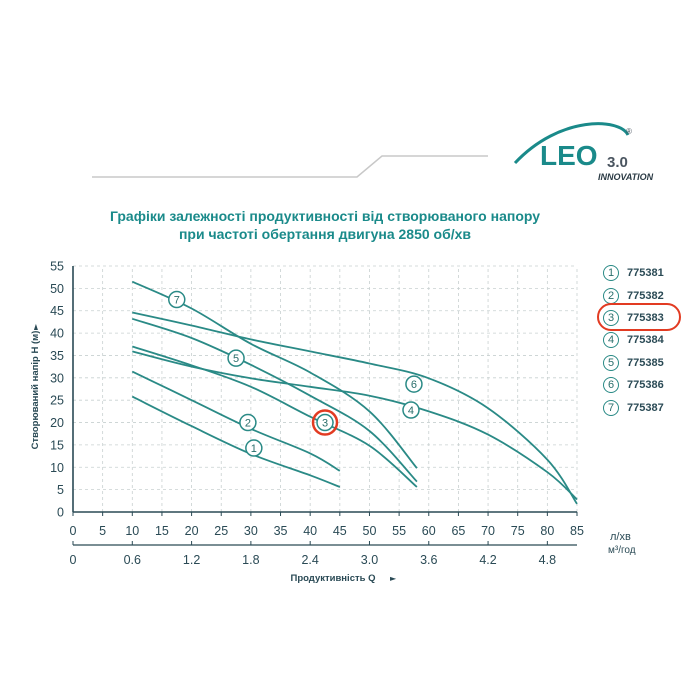 Image resolution: width=700 pixels, height=700 pixels. I want to click on series-badge-label-2: 2, so click(248, 424).